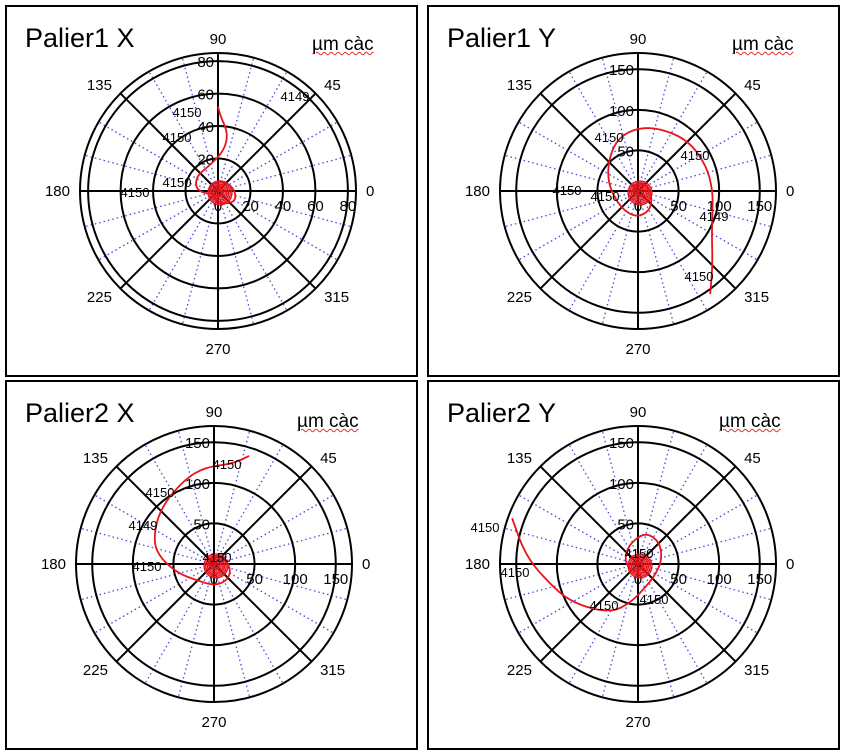  Describe the element at coordinates (53, 564) in the screenshot. I see `angle-tick-label: 180` at that location.